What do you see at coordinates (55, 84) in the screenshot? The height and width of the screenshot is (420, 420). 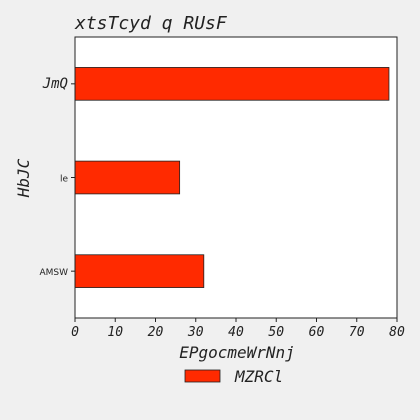 I see `y-tick-label: JmQ` at bounding box center [55, 84].